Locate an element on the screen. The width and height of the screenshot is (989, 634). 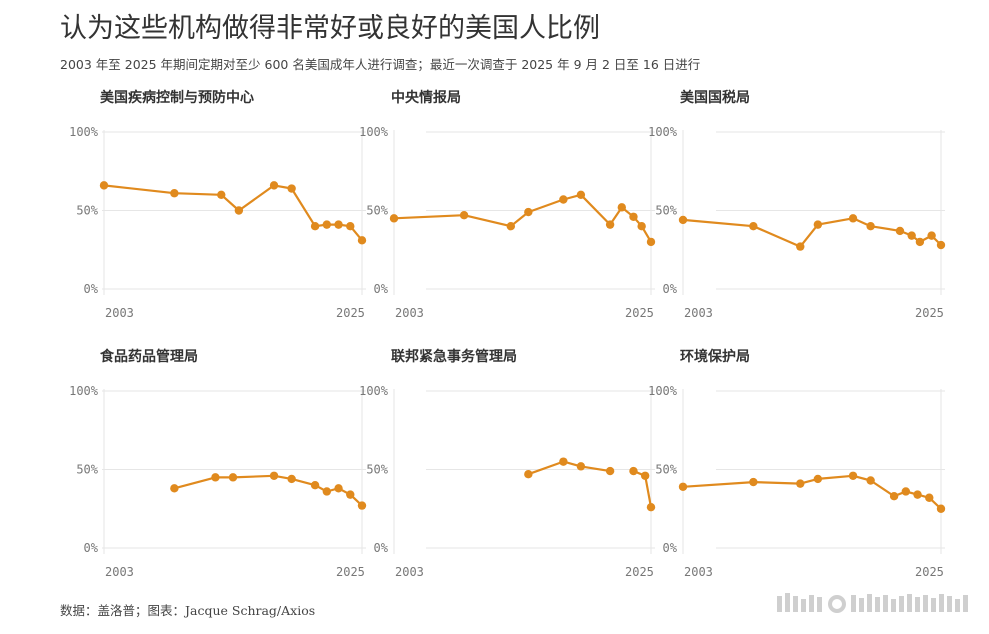
panel-title: 美国国税局 is located at coordinates (715, 97).